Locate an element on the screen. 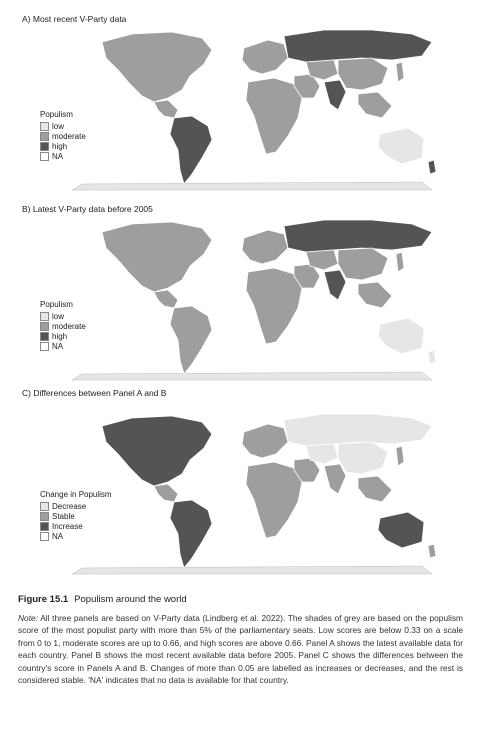 This screenshot has width=478, height=729. legend-item: Stable is located at coordinates (76, 516).